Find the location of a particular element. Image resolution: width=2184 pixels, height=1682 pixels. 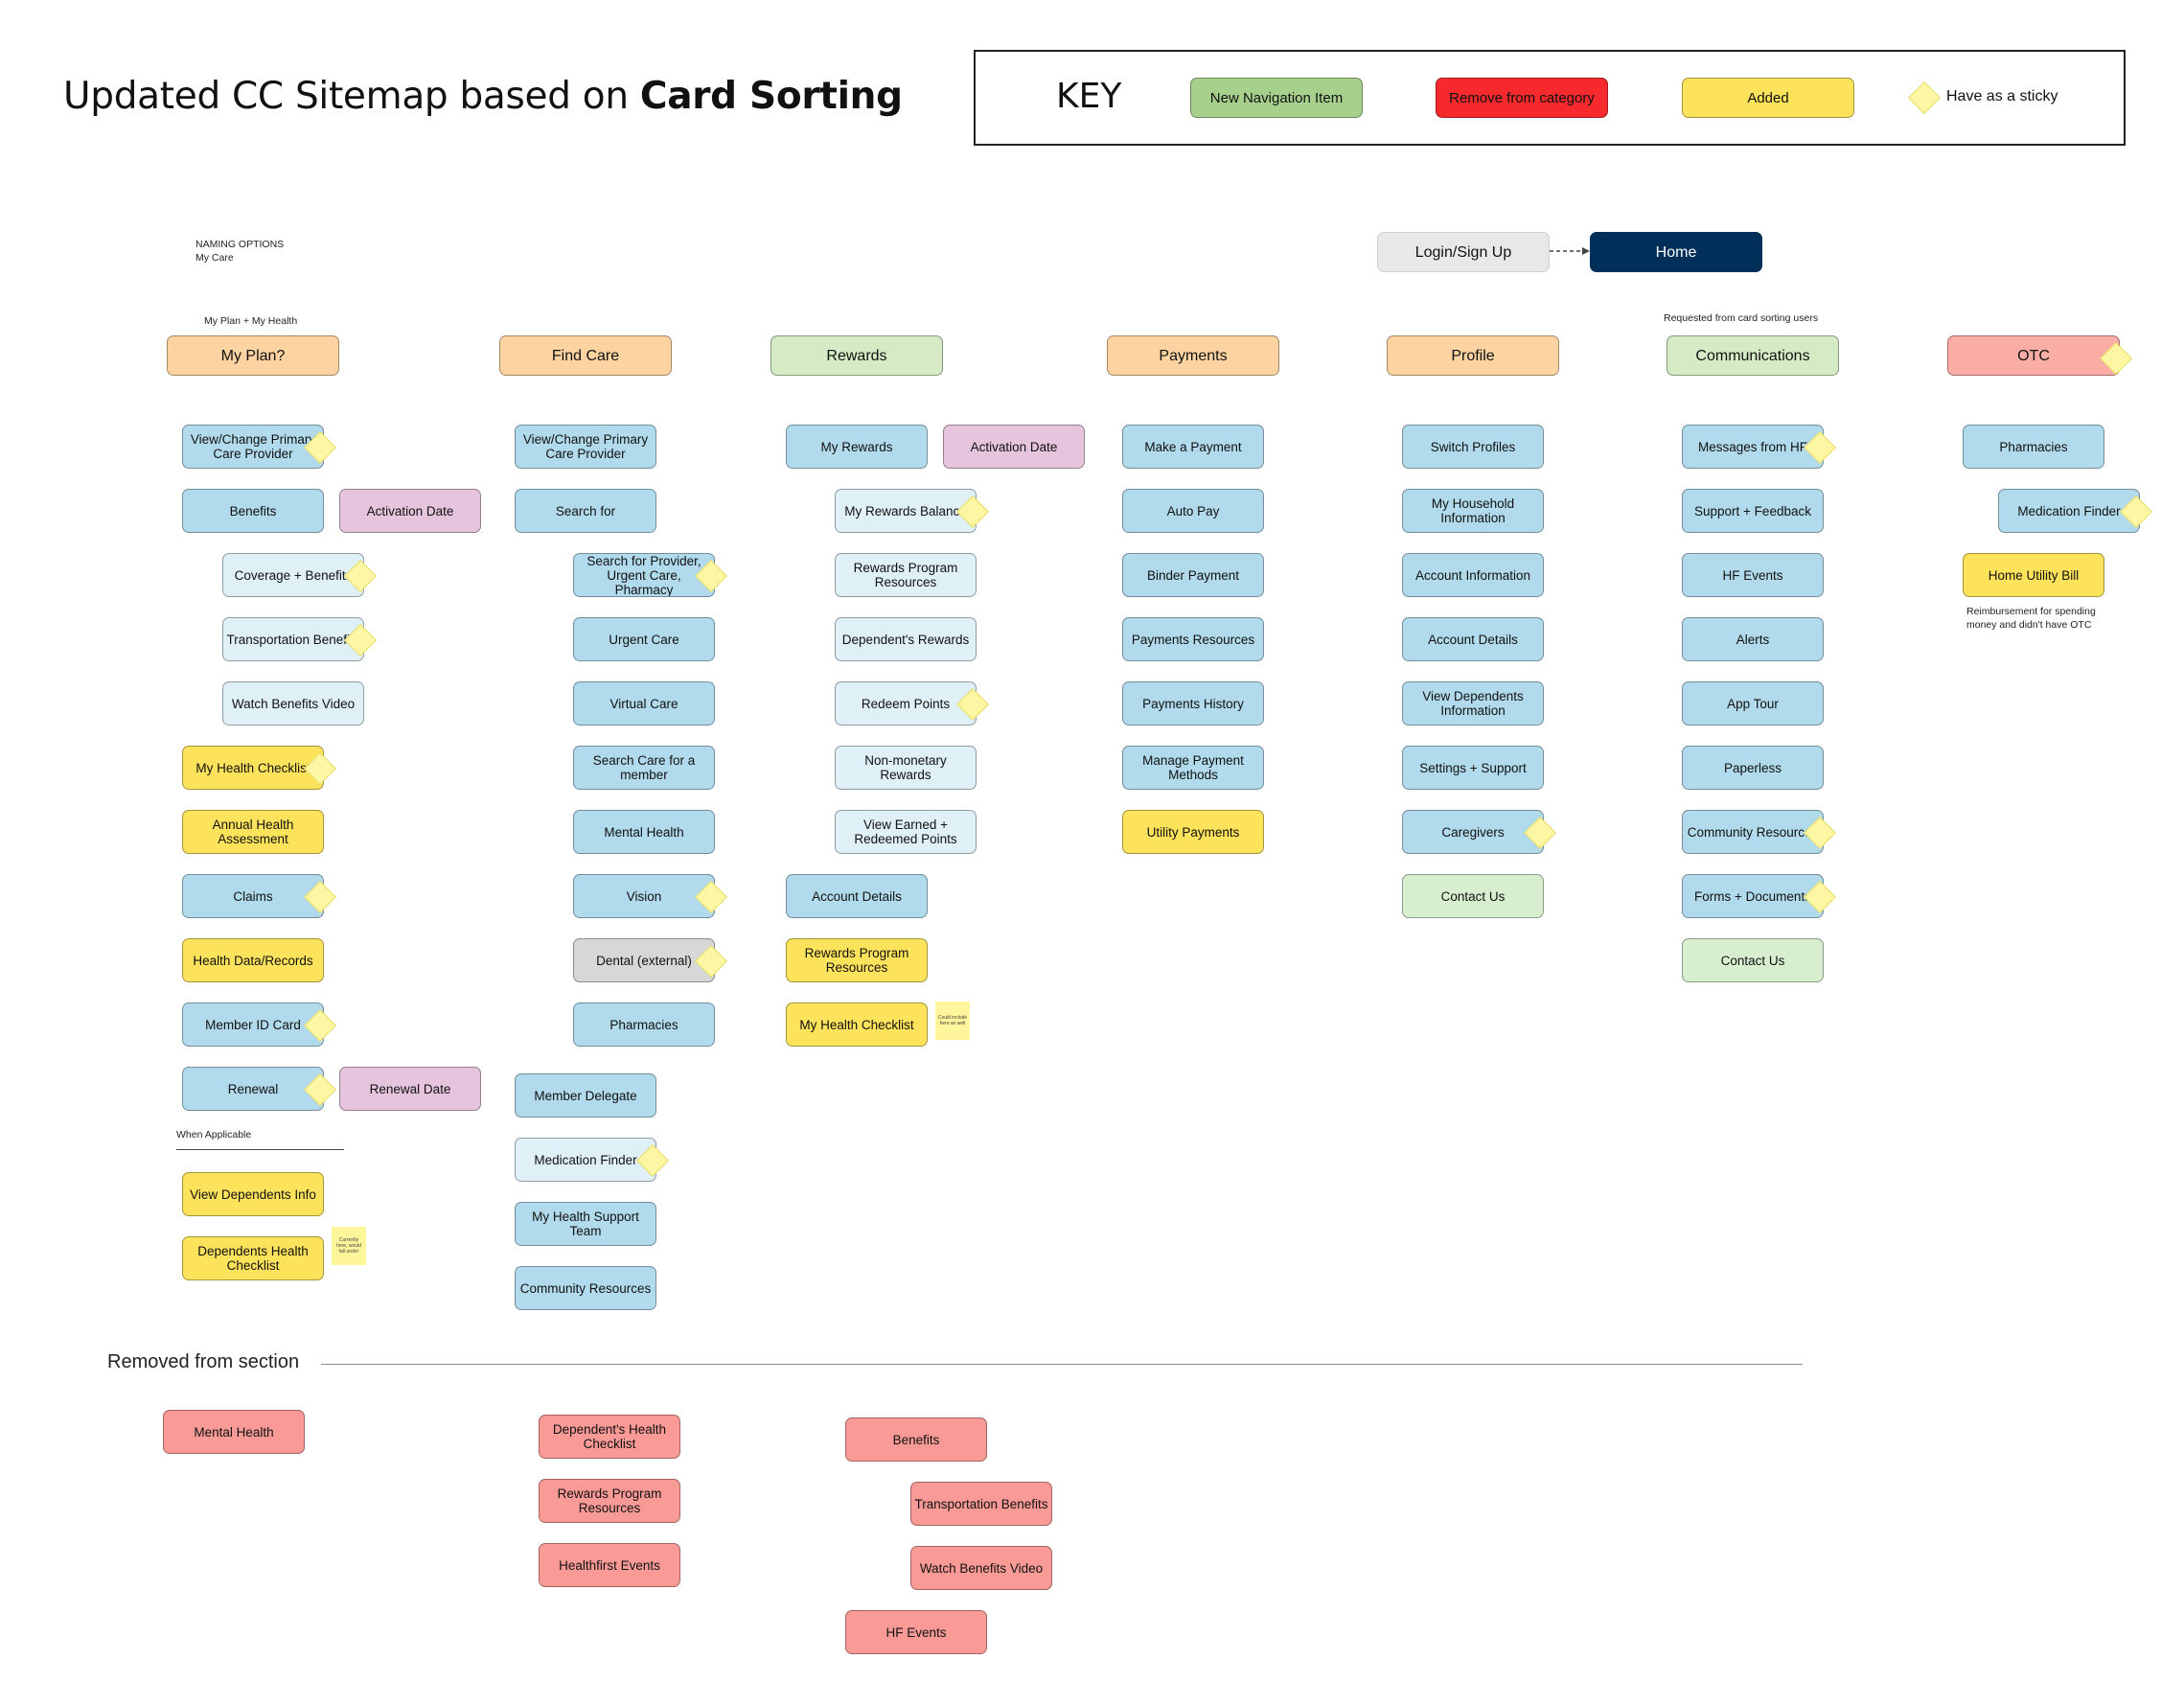

alerts-node: Alerts is located at coordinates (1753, 639).